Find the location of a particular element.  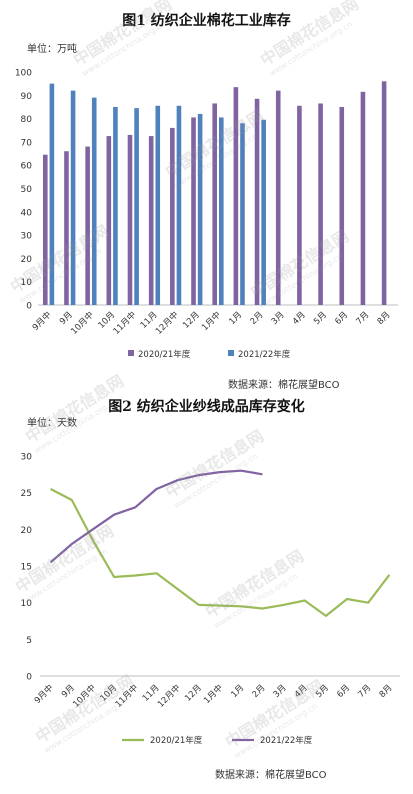

y-tick-label: 70 is located at coordinates (27, 143).